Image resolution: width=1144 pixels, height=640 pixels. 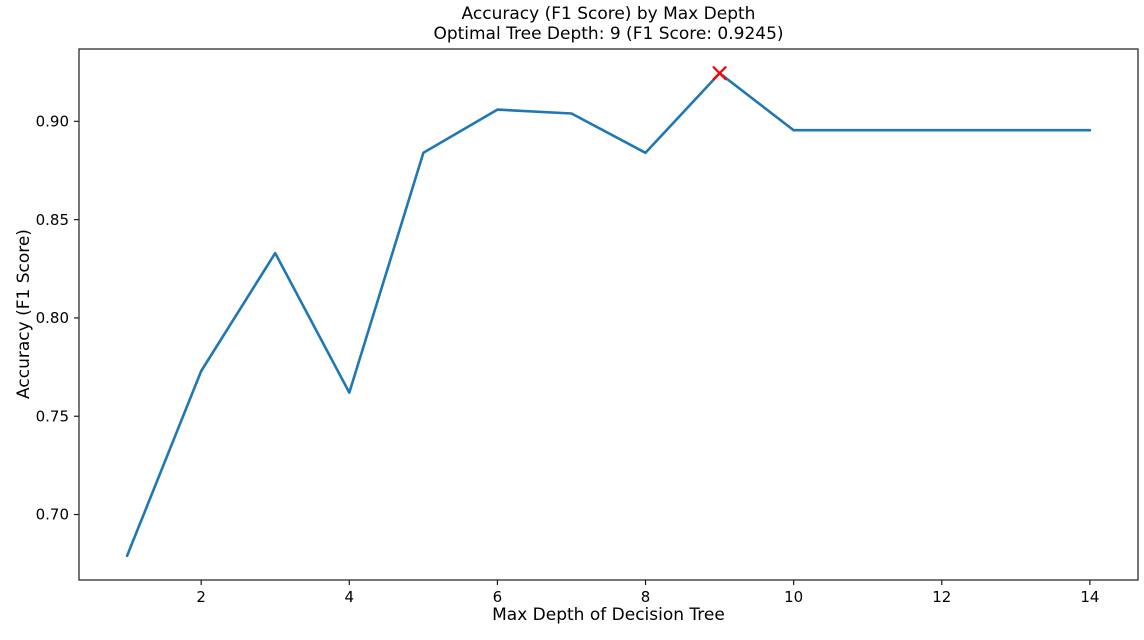 What do you see at coordinates (52, 416) in the screenshot?
I see `y-tick-label: 0.75` at bounding box center [52, 416].